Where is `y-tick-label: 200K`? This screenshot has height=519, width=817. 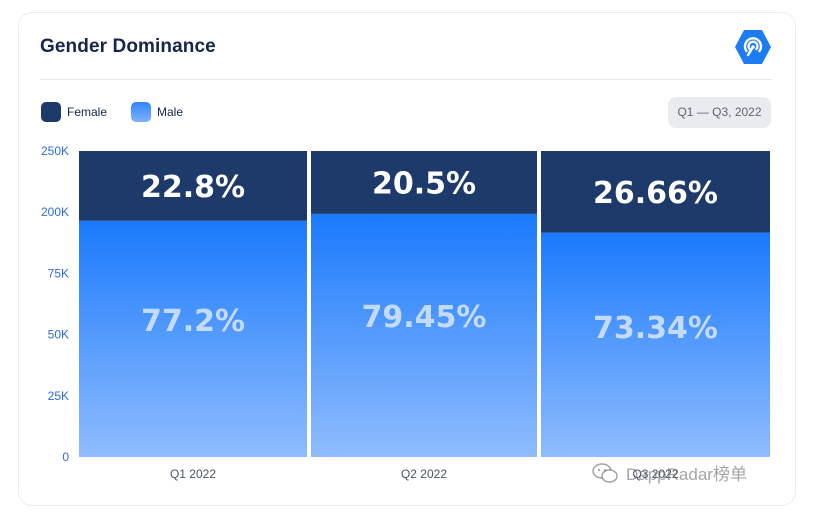 y-tick-label: 200K is located at coordinates (55, 212).